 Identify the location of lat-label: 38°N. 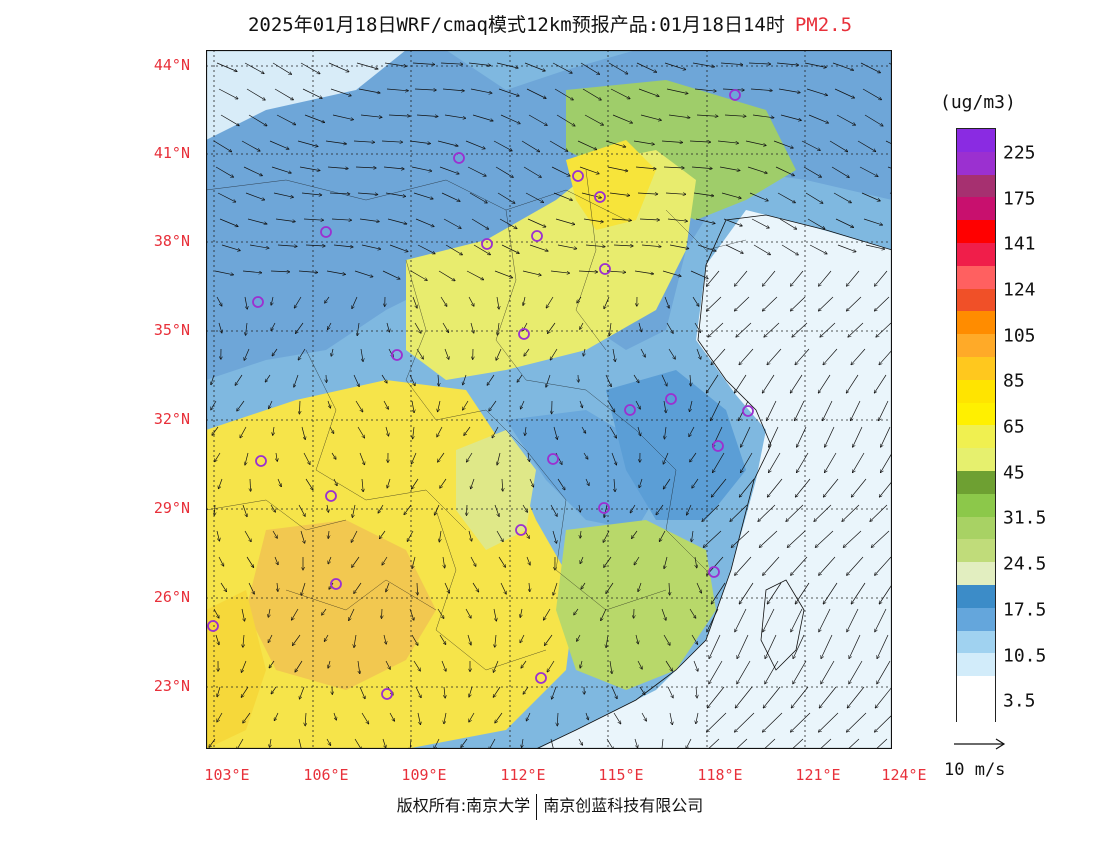
(171, 241).